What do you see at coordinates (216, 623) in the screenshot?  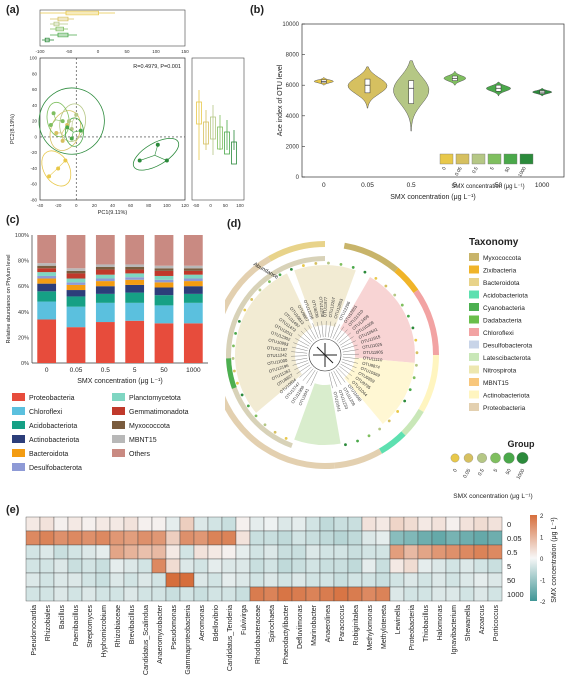 I see `heatmap-col-label: Bdellovibrio` at bounding box center [216, 623].